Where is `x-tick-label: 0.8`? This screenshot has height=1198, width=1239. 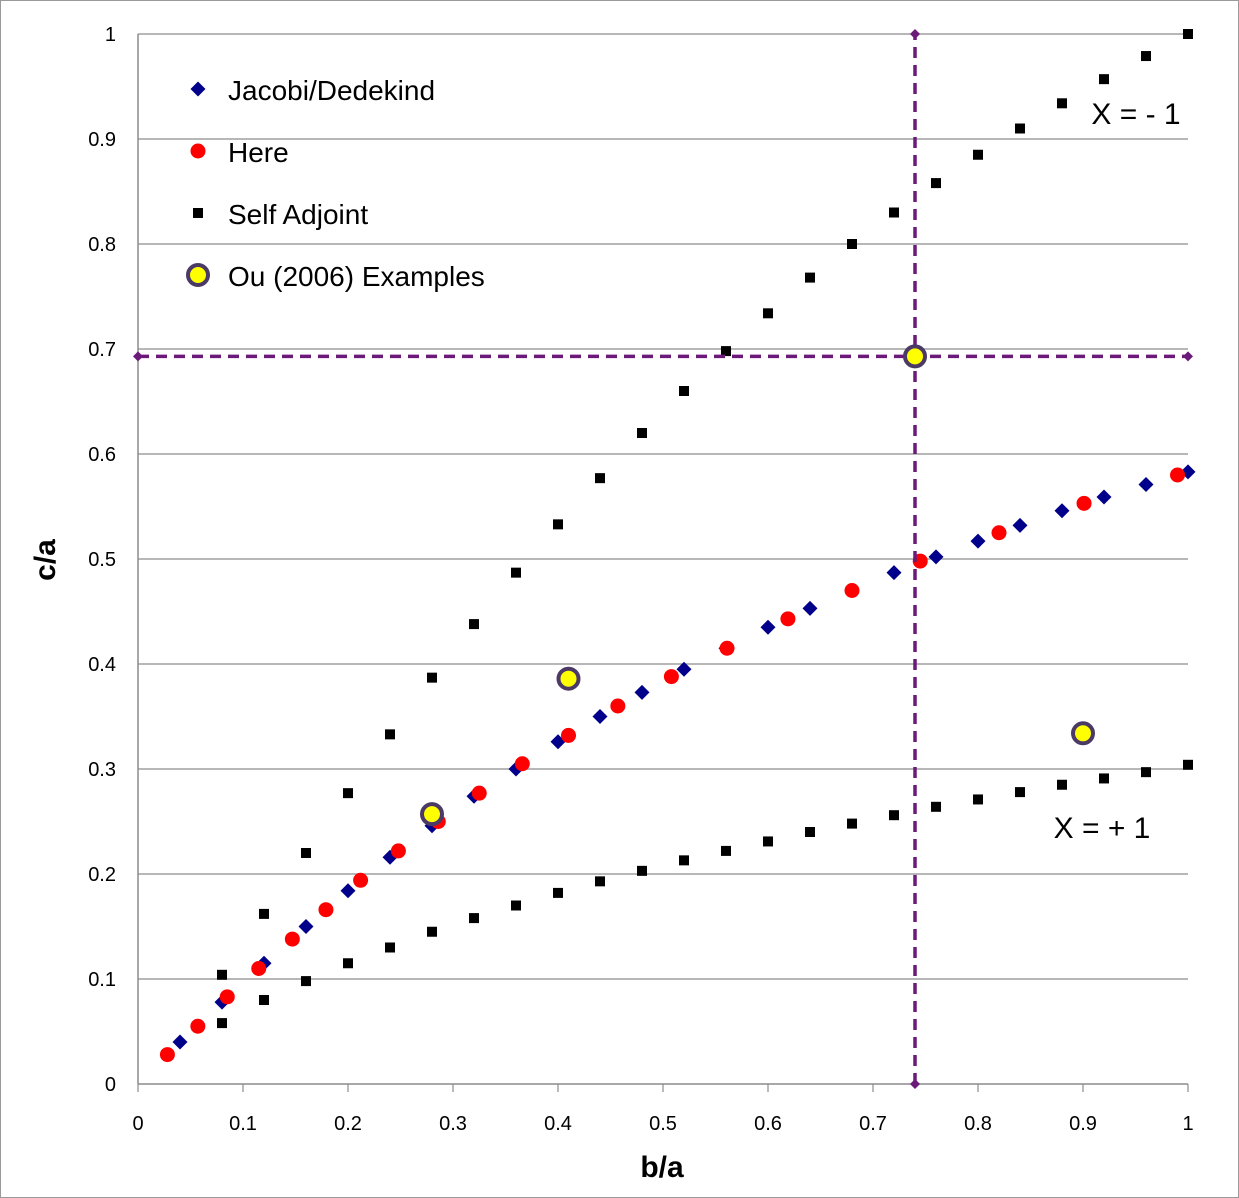
x-tick-label: 0.8 is located at coordinates (978, 1124).